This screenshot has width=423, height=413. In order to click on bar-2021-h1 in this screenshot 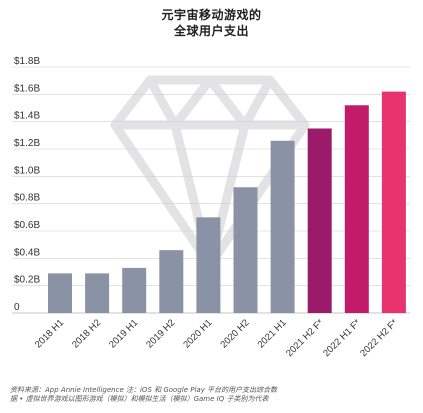, I will do `click(282, 226)`.